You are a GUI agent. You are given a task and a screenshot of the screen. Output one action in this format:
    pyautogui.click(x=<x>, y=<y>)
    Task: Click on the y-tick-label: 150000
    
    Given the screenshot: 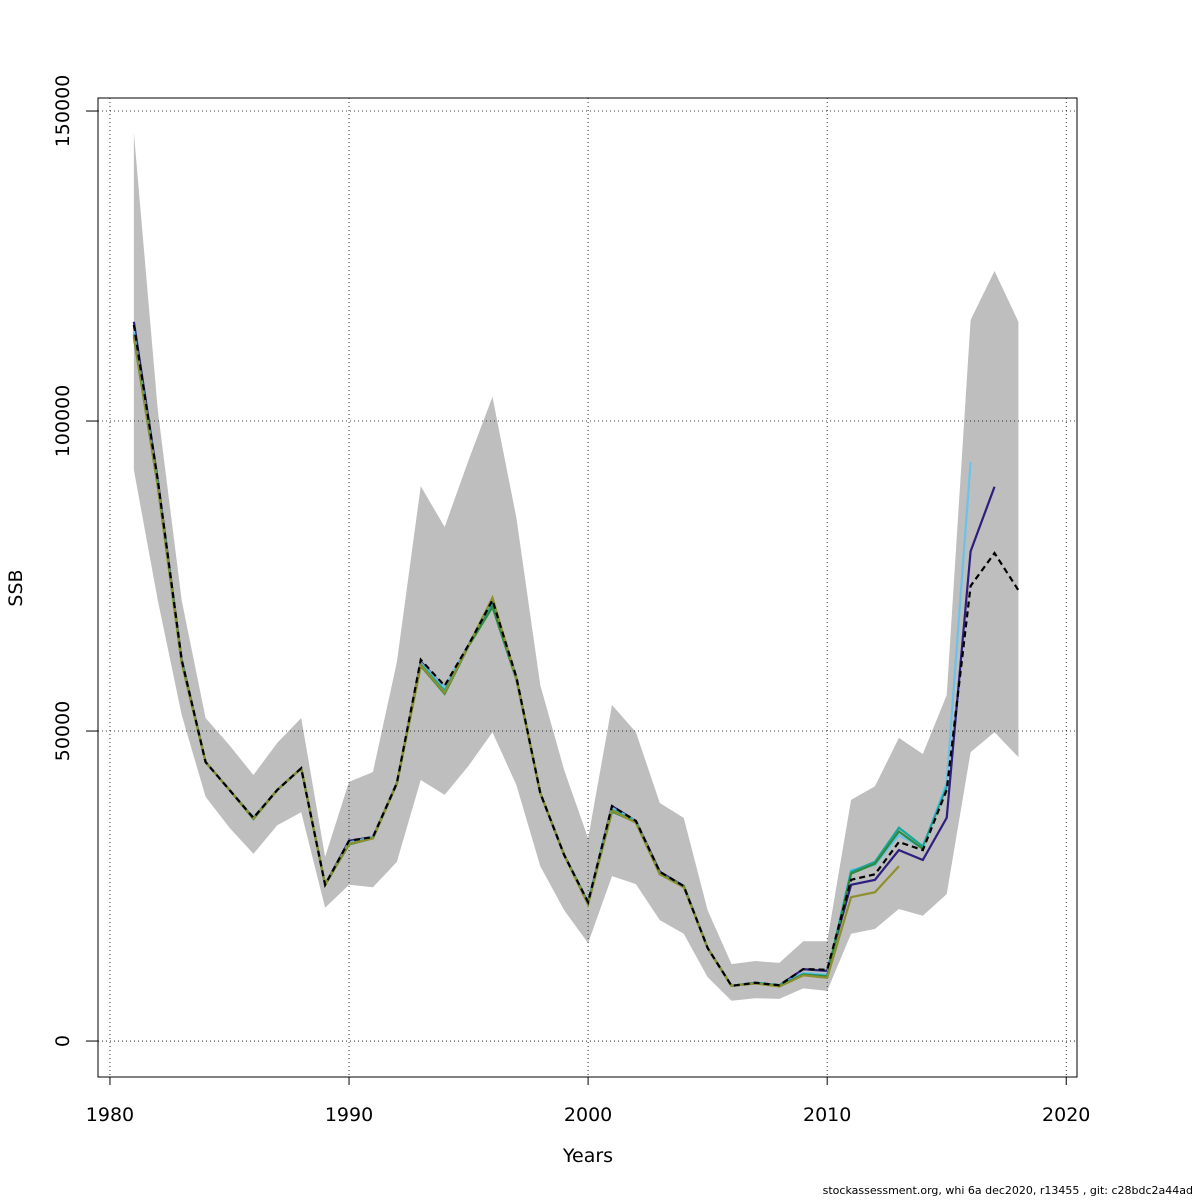 What is the action you would take?
    pyautogui.click(x=63, y=111)
    